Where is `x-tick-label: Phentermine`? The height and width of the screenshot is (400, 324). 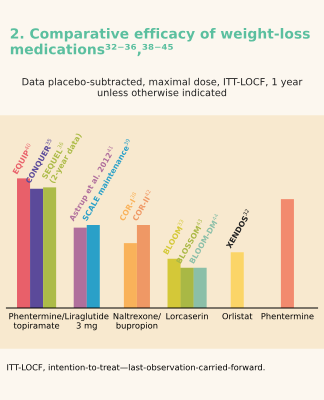 x-tick-label: Phentermine is located at coordinates (288, 316).